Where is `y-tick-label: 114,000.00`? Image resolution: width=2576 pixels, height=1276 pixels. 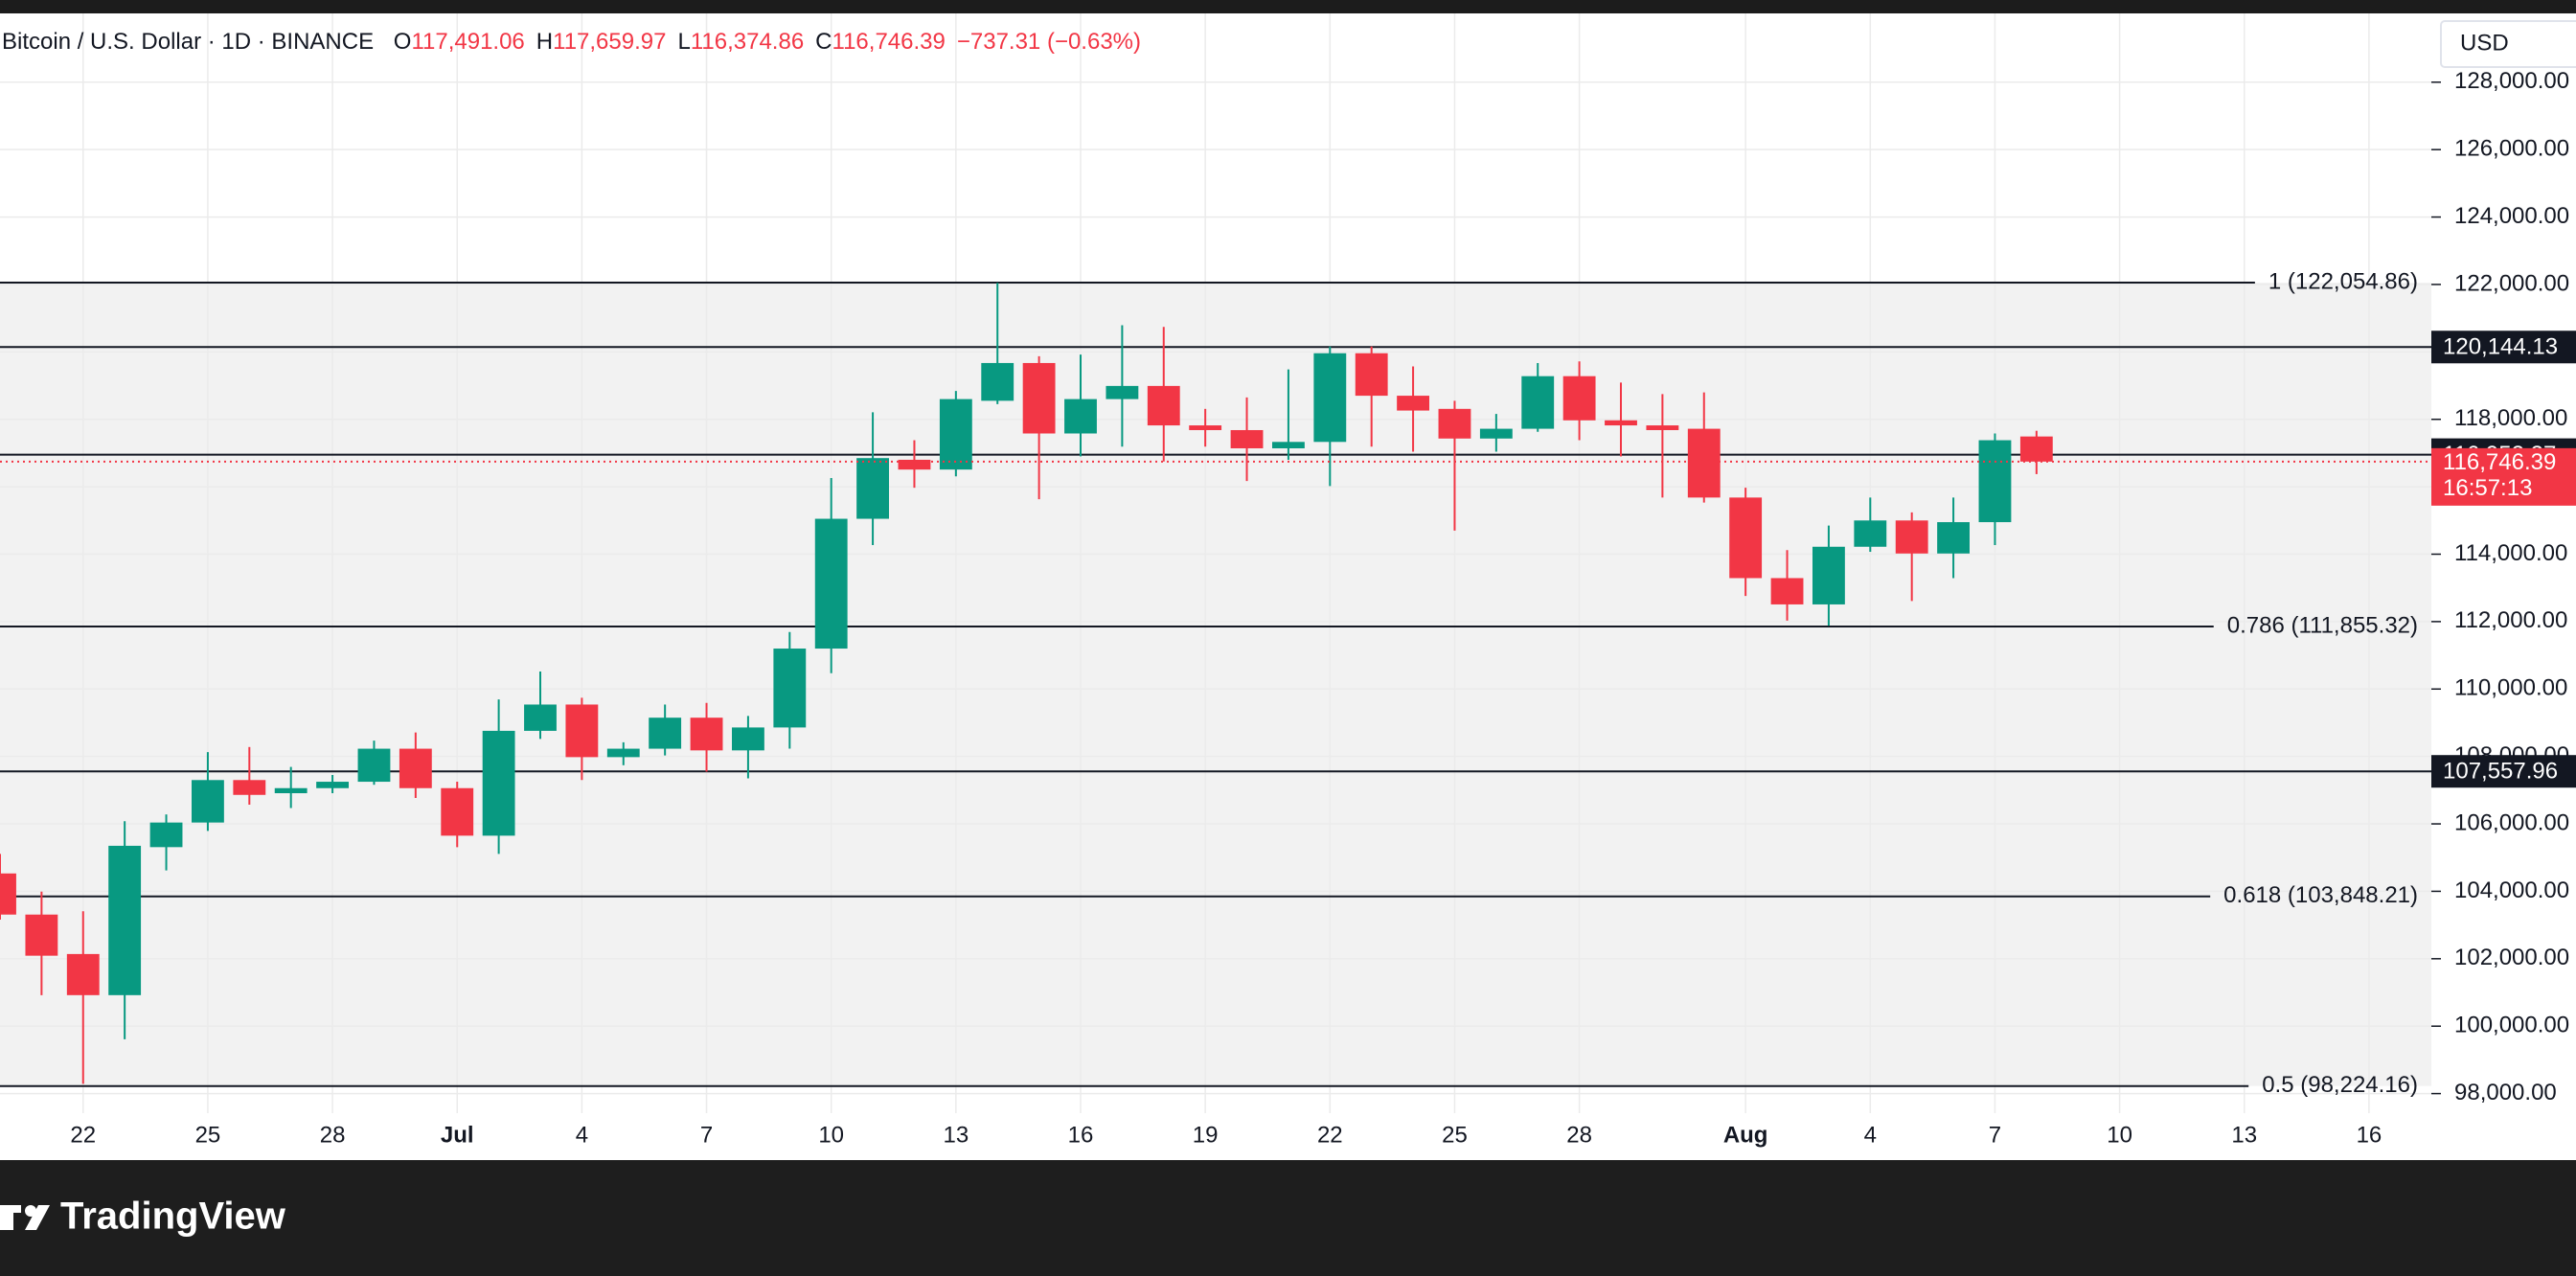 y-tick-label: 114,000.00 is located at coordinates (2510, 553).